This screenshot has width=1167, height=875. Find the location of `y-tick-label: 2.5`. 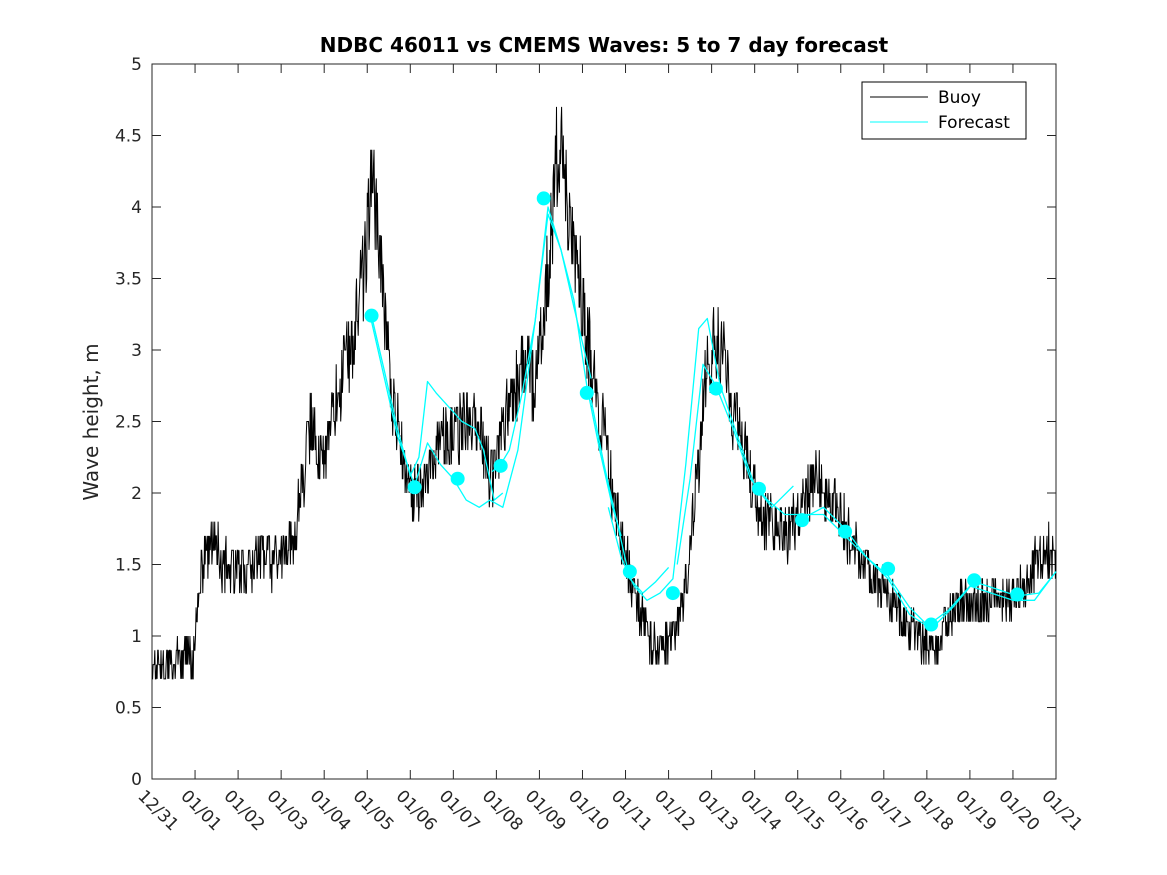

y-tick-label: 2.5 is located at coordinates (128, 423).